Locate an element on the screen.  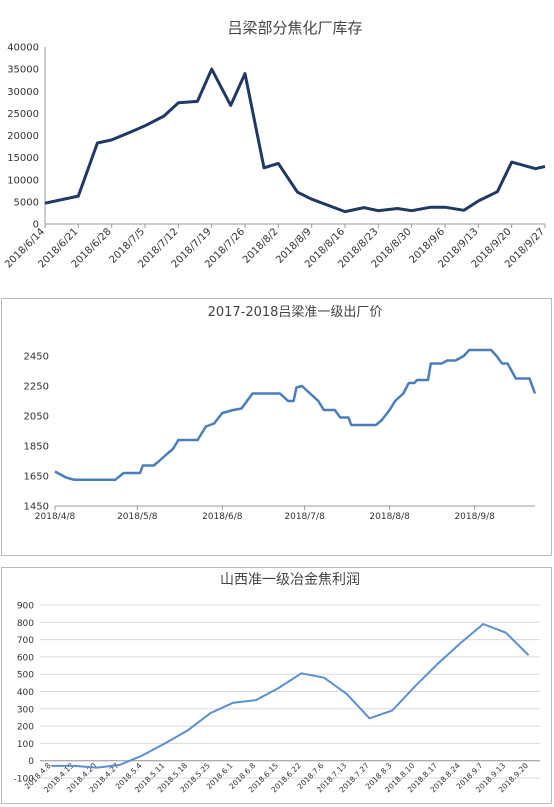
x-tick-label: 2018/5/8 is located at coordinates (137, 517).